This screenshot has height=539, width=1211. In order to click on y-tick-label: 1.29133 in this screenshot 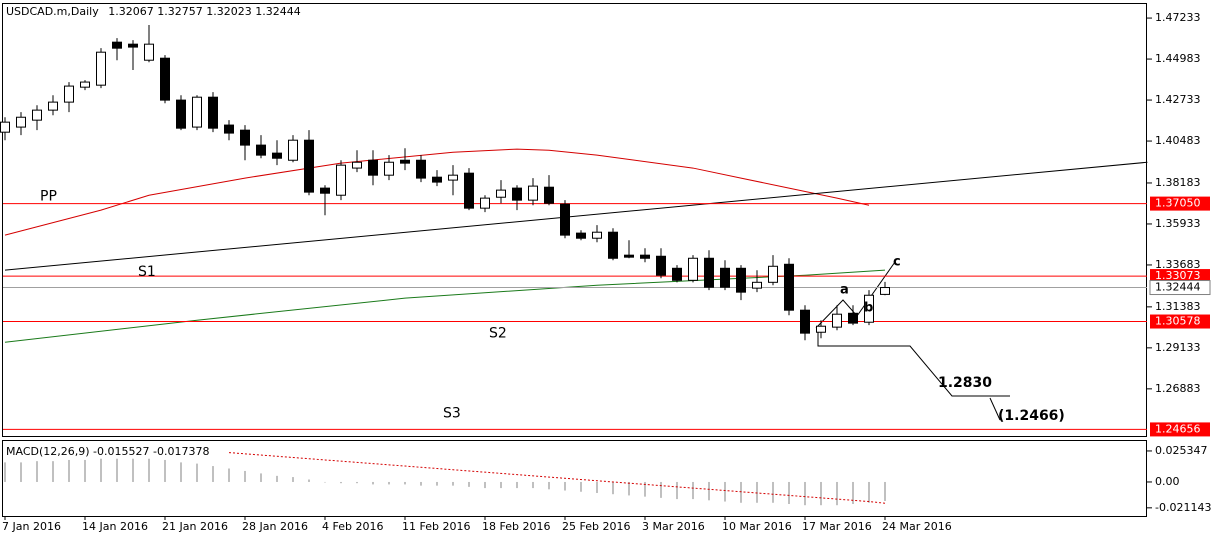, I will do `click(1178, 347)`.